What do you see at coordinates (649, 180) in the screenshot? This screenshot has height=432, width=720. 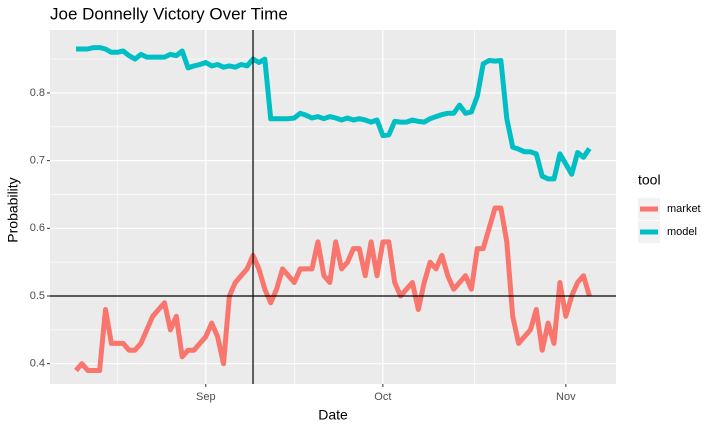 I see `legend-title: tool` at bounding box center [649, 180].